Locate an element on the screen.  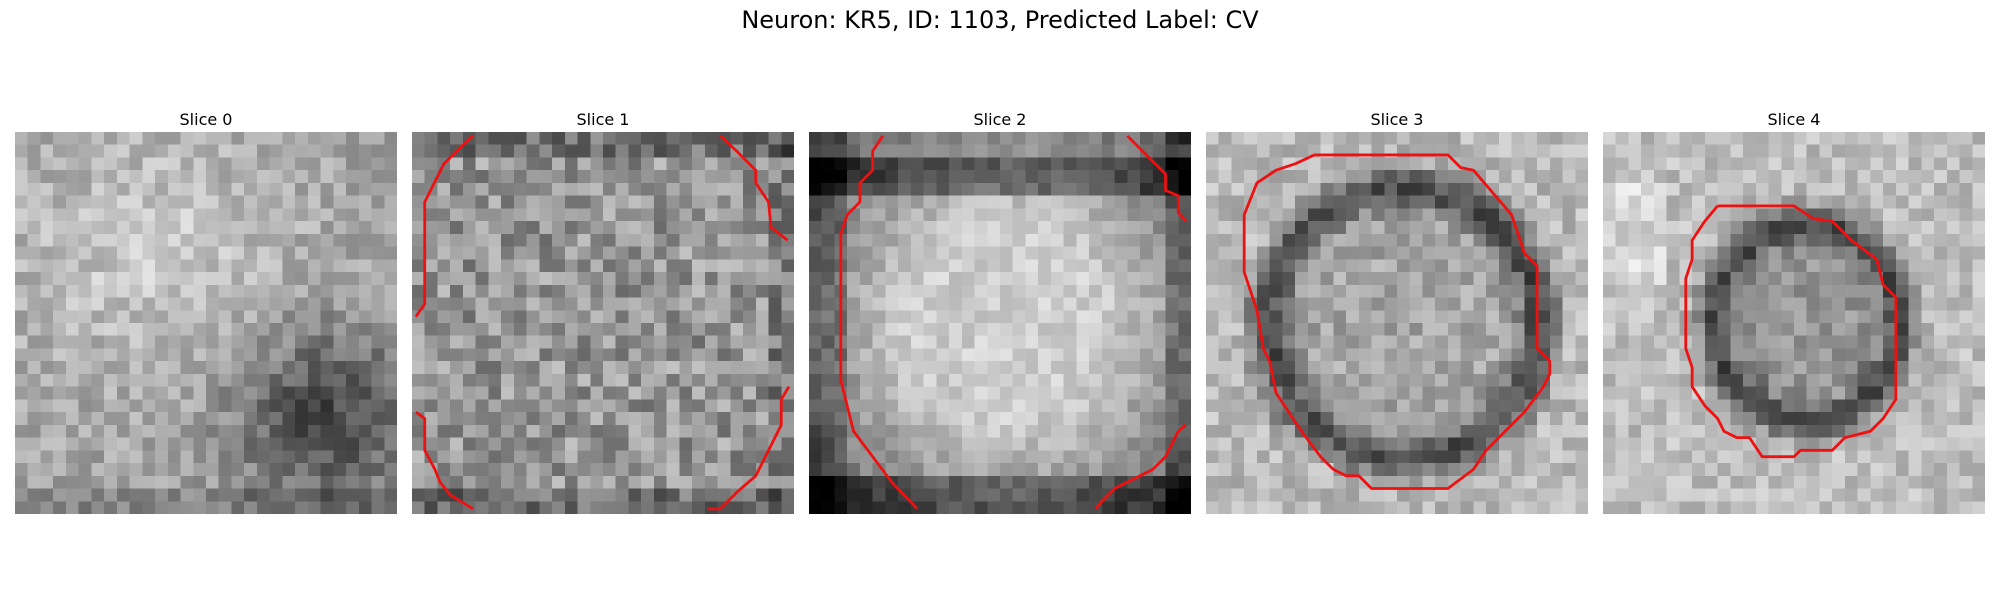
slice-panel-2: Slice 2 is located at coordinates (1000, 311).